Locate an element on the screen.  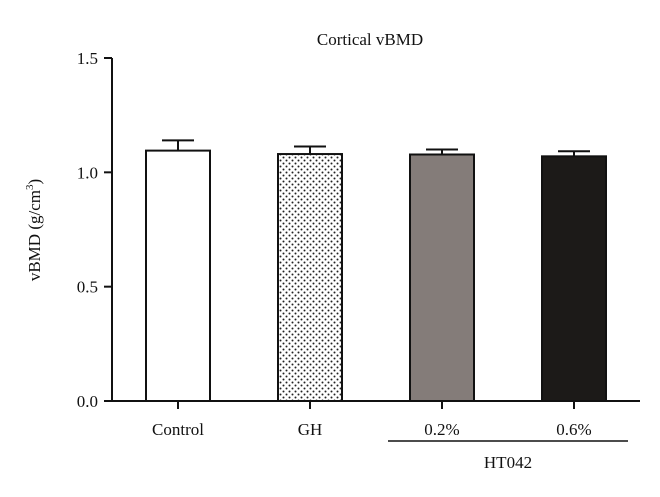
category-label: 0.6% is located at coordinates (573, 429).